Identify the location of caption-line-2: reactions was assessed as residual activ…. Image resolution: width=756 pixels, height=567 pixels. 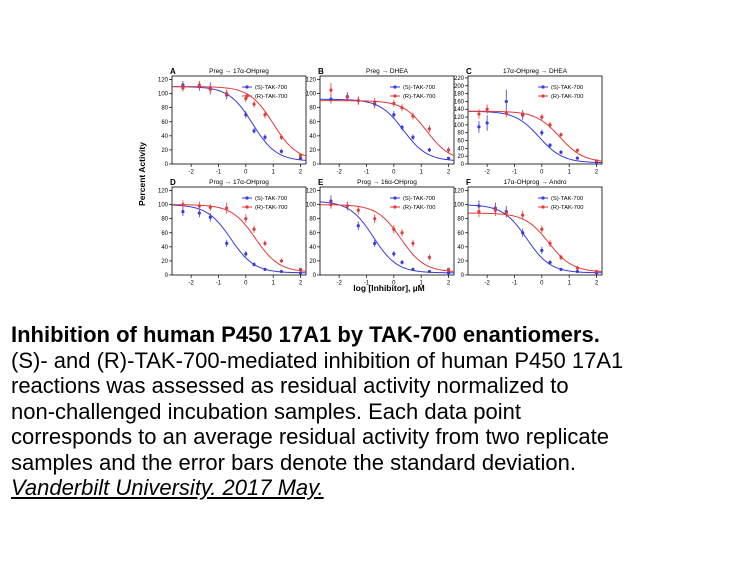
(290, 385).